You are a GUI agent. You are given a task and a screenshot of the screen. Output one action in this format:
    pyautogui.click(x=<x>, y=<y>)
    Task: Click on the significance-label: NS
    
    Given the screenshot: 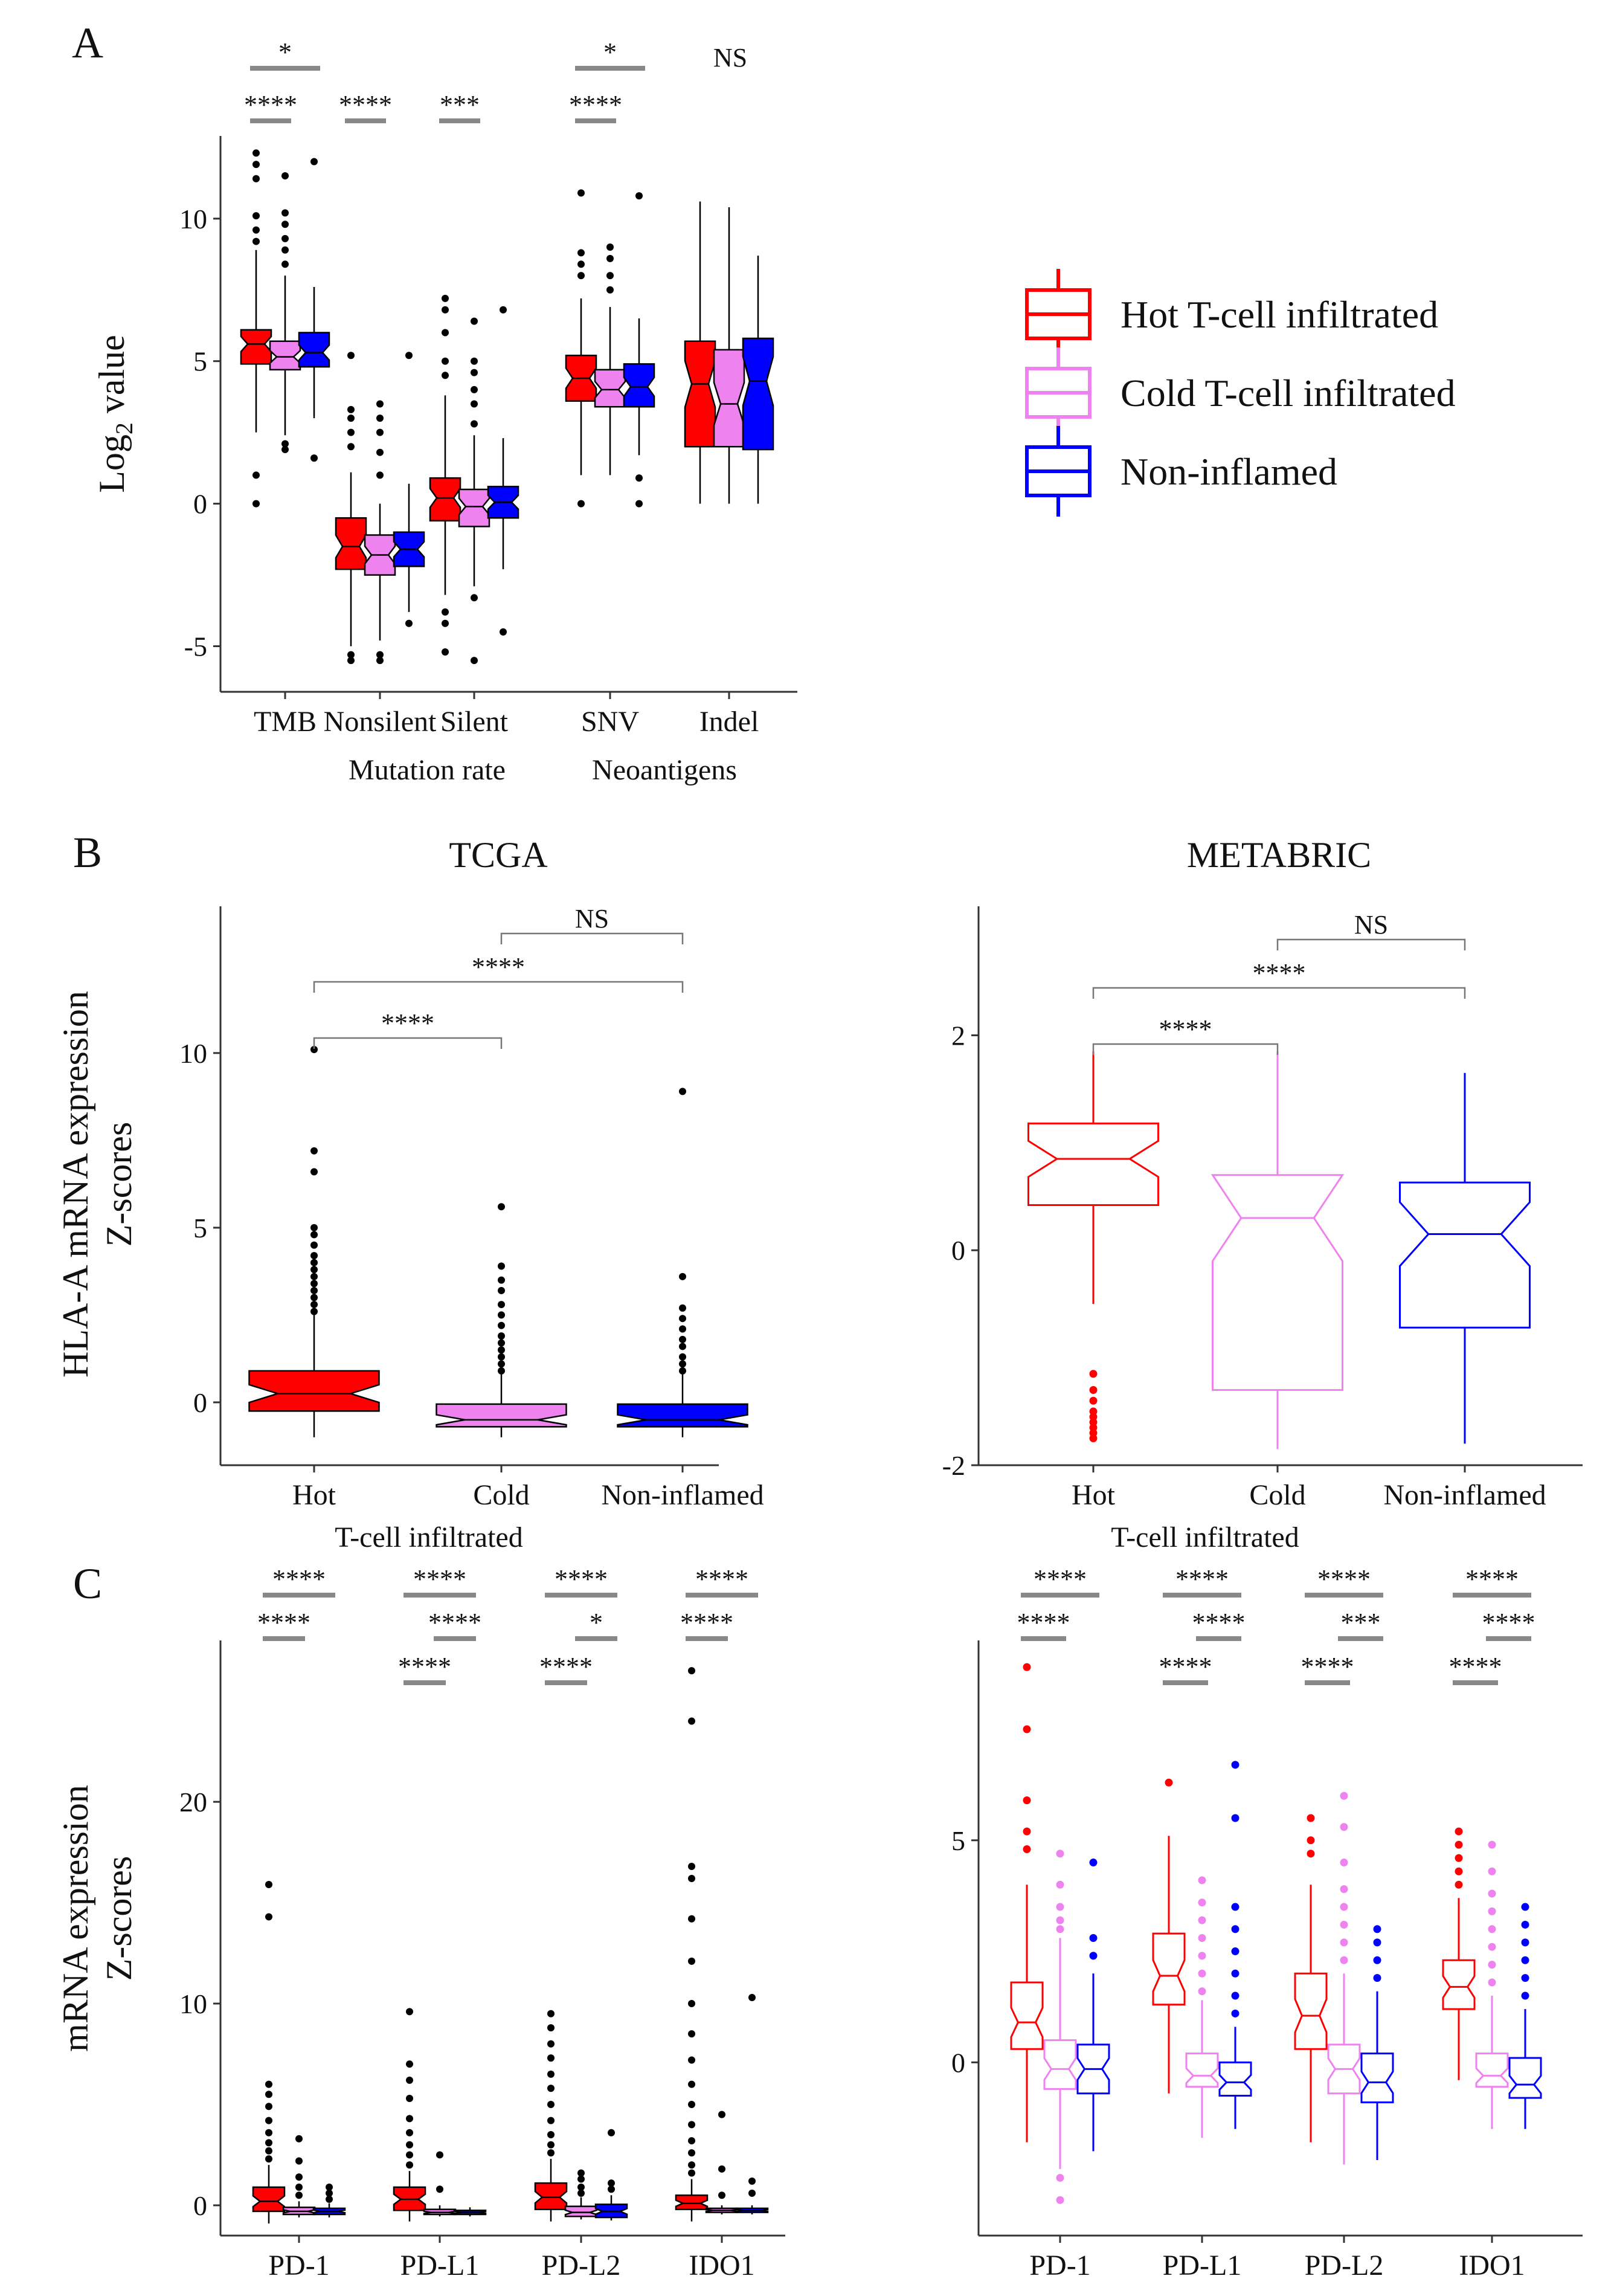 What is the action you would take?
    pyautogui.click(x=1371, y=925)
    